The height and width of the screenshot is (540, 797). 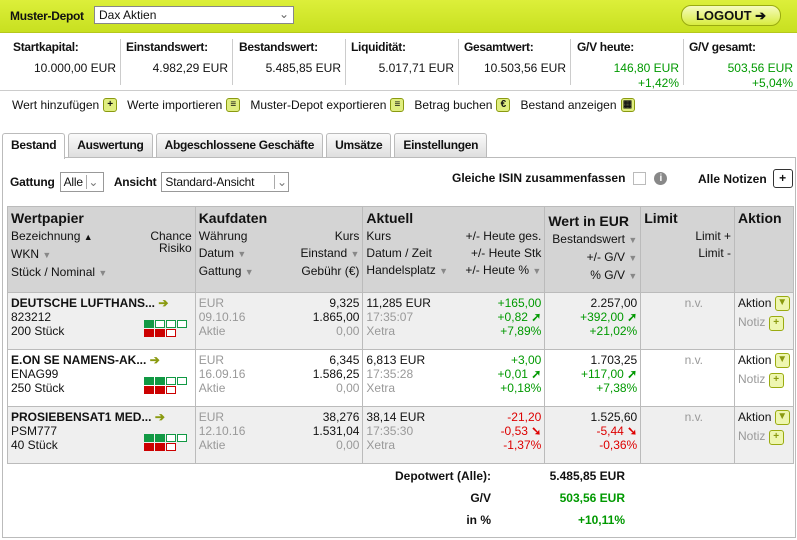 What do you see at coordinates (614, 275) in the screenshot?
I see `sort-pct-gv: % G/V ▼` at bounding box center [614, 275].